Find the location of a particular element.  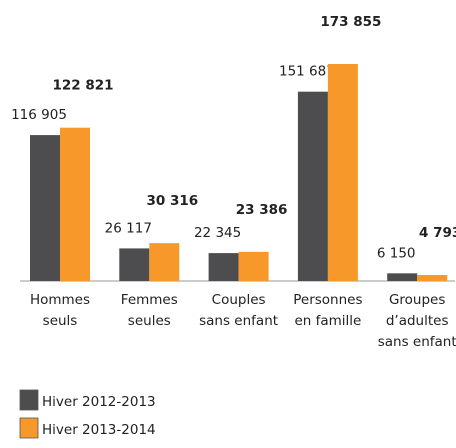

data-label: 6 150 is located at coordinates (396, 253).